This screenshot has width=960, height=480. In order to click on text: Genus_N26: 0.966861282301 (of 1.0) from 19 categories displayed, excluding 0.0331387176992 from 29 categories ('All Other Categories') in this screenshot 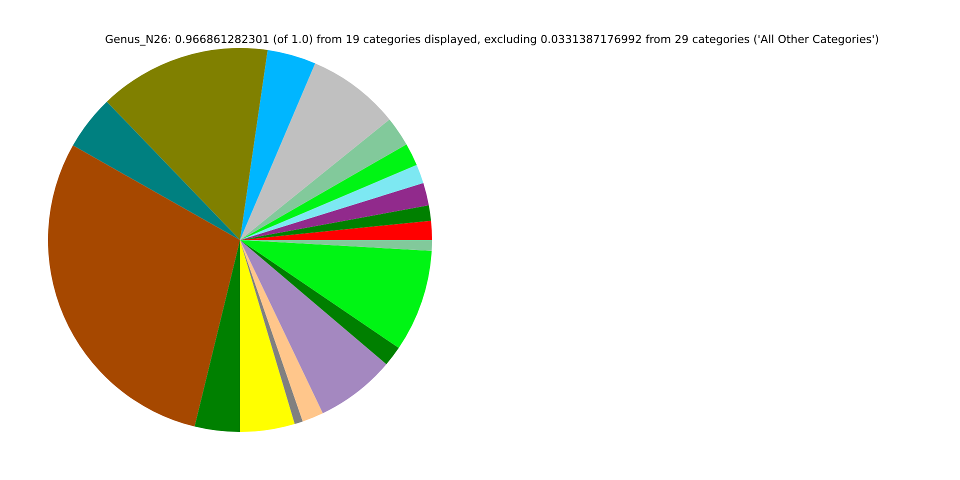, I will do `click(492, 39)`.